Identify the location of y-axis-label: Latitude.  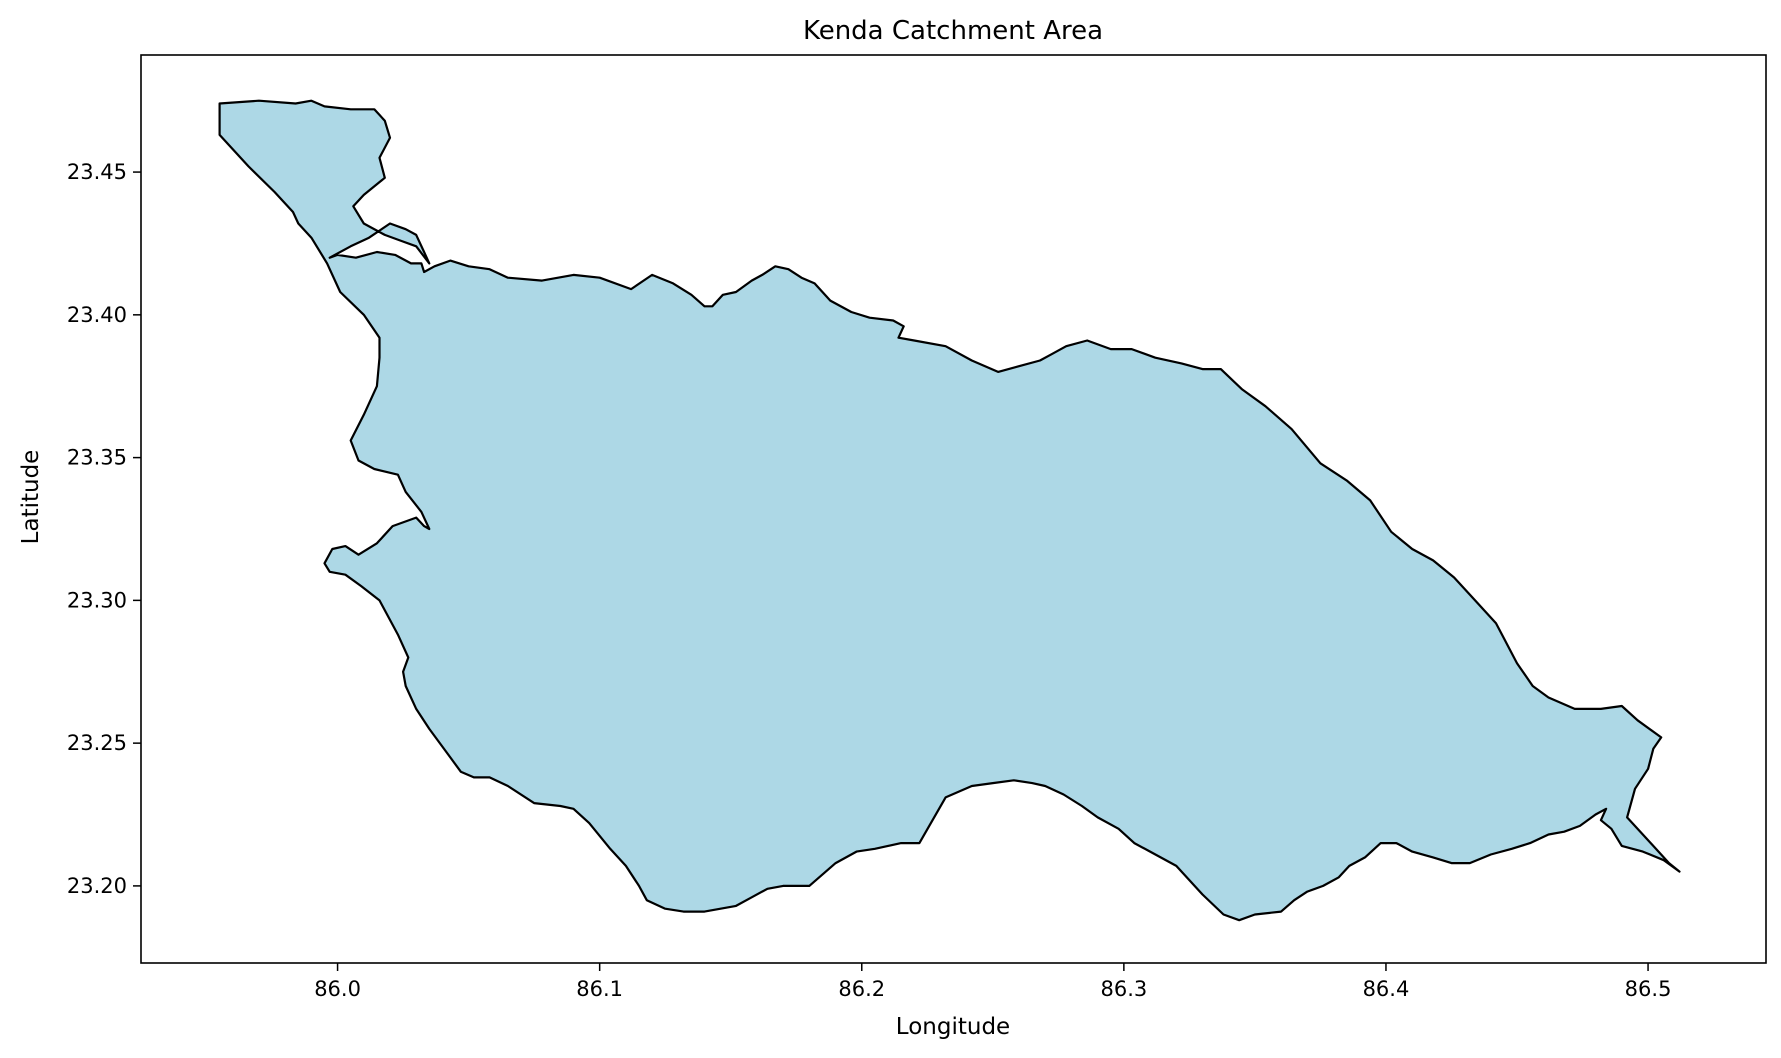
(31, 497).